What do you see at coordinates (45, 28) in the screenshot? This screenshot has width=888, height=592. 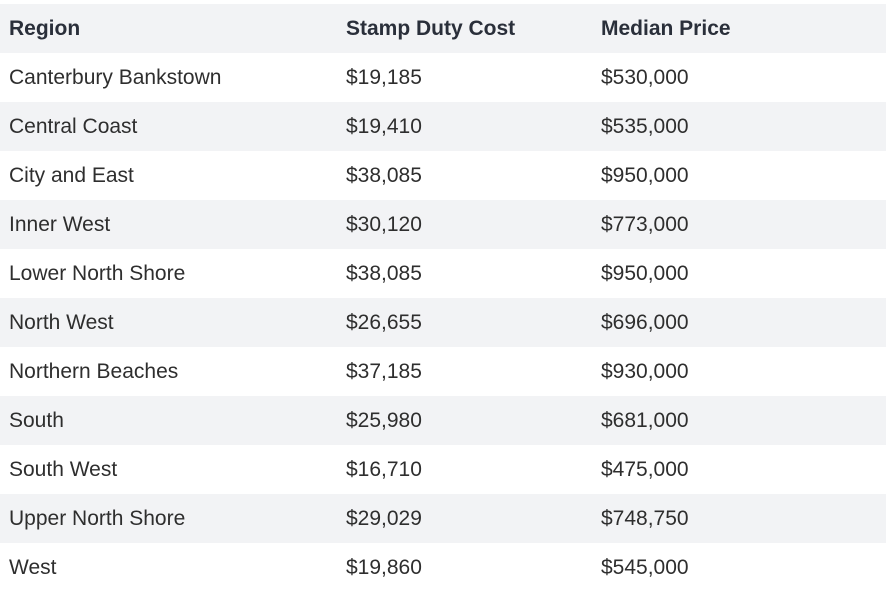 I see `header-region: Region` at bounding box center [45, 28].